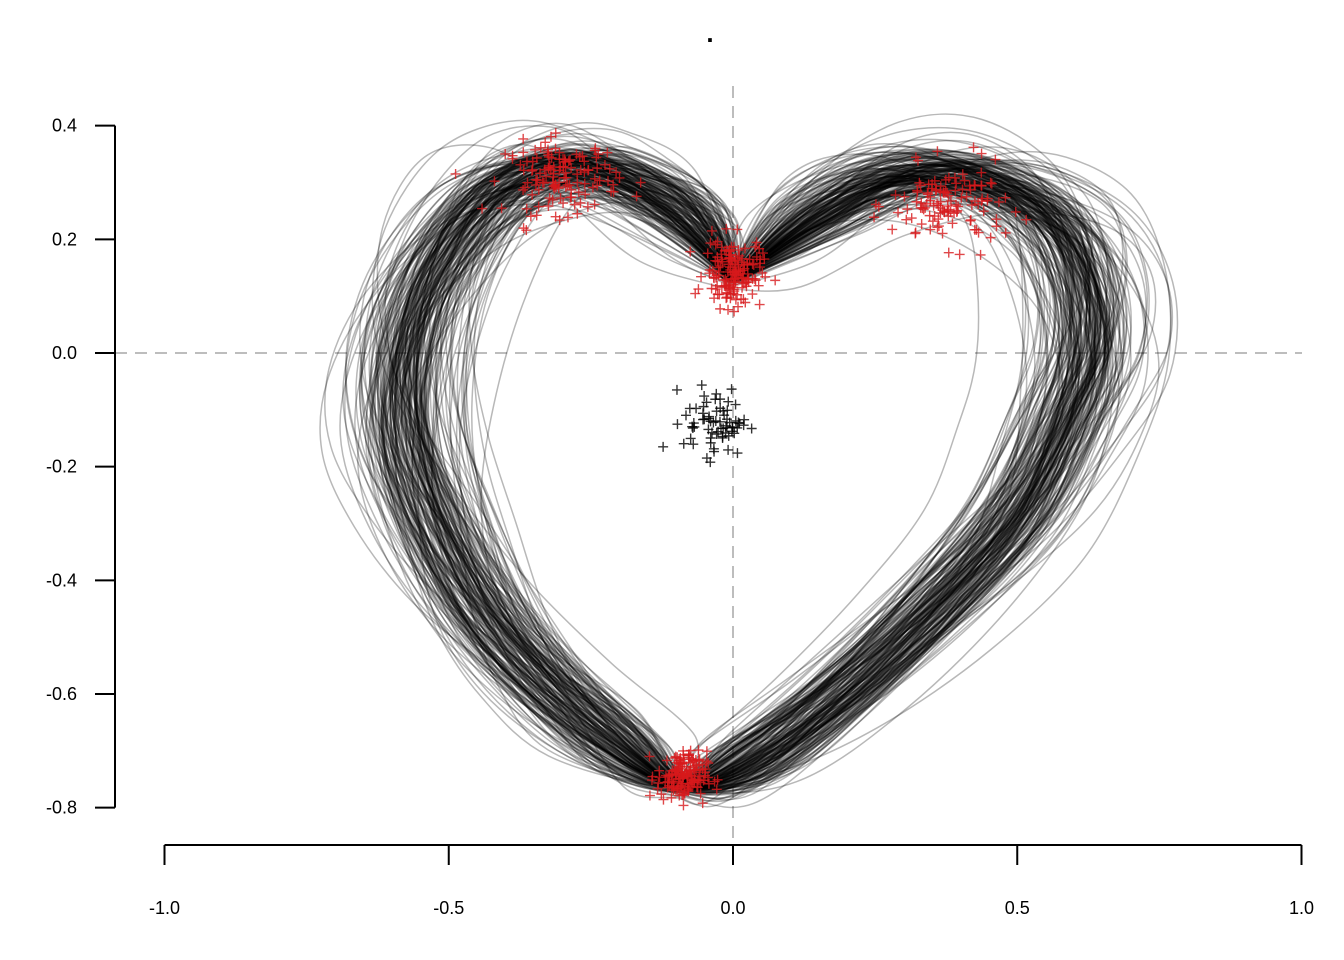  Describe the element at coordinates (448, 908) in the screenshot. I see `x-tick-label: -0.5` at that location.